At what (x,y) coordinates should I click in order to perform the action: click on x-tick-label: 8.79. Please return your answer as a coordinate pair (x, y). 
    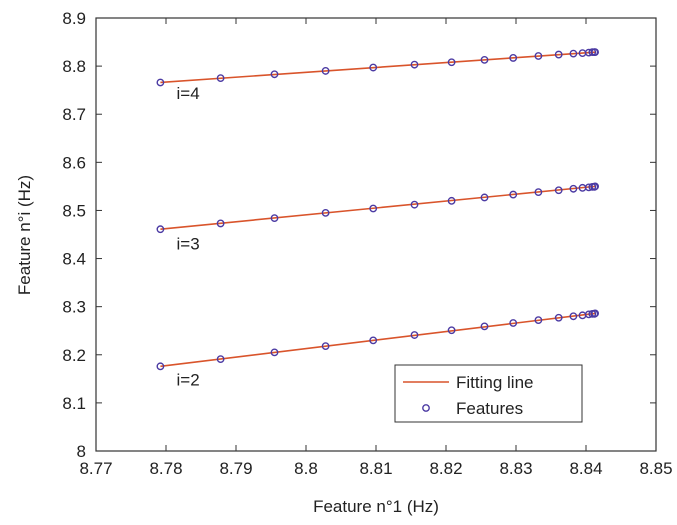
    Looking at the image, I should click on (235, 468).